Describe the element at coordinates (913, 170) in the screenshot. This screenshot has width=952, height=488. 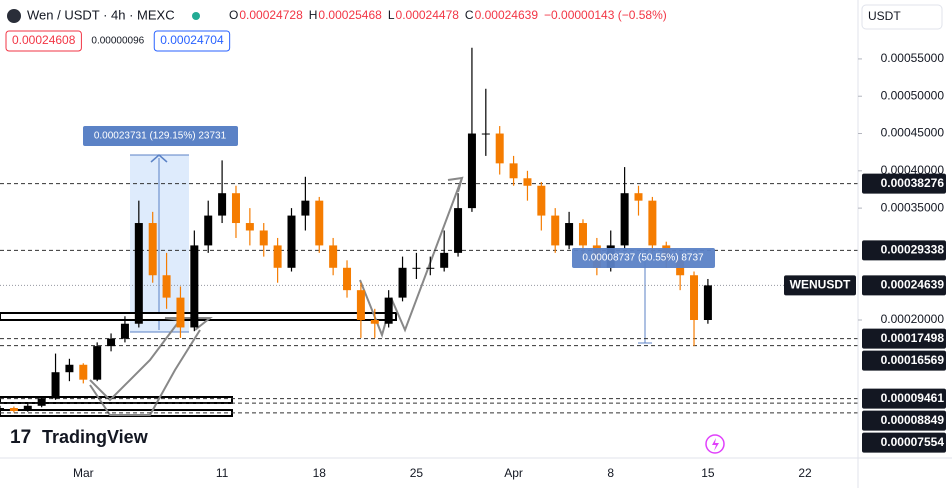
I see `y-tick-label: 0.00040000` at that location.